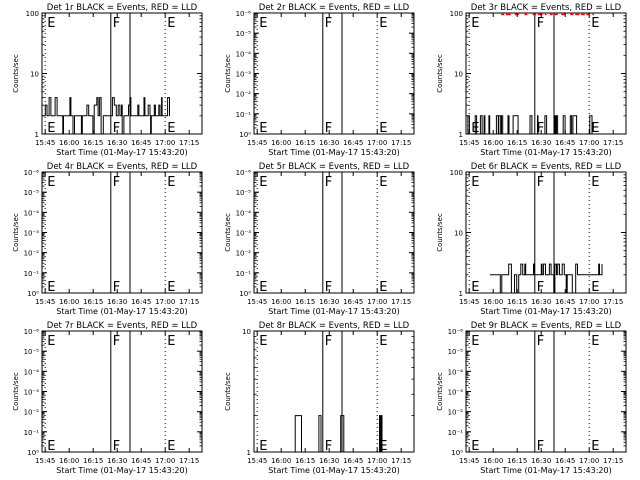  Describe the element at coordinates (122, 8) in the screenshot. I see `panel-title: Det 1r BLACK = Events, RED = LLD` at that location.